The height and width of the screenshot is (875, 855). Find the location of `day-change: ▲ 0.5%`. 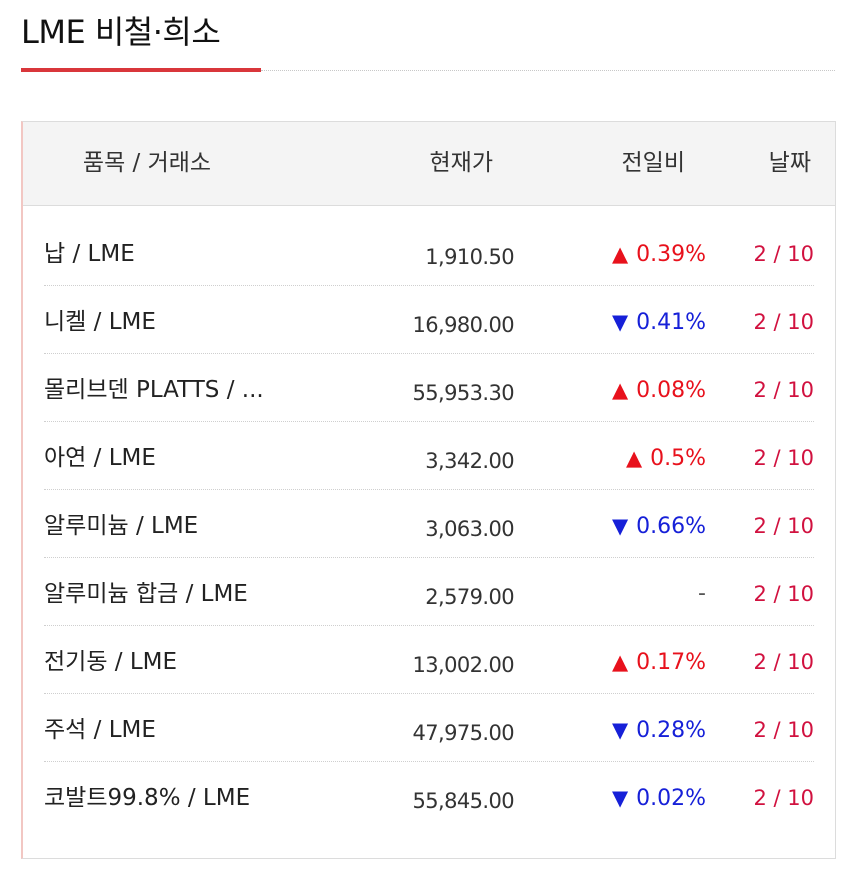

day-change: ▲ 0.5% is located at coordinates (620, 456).